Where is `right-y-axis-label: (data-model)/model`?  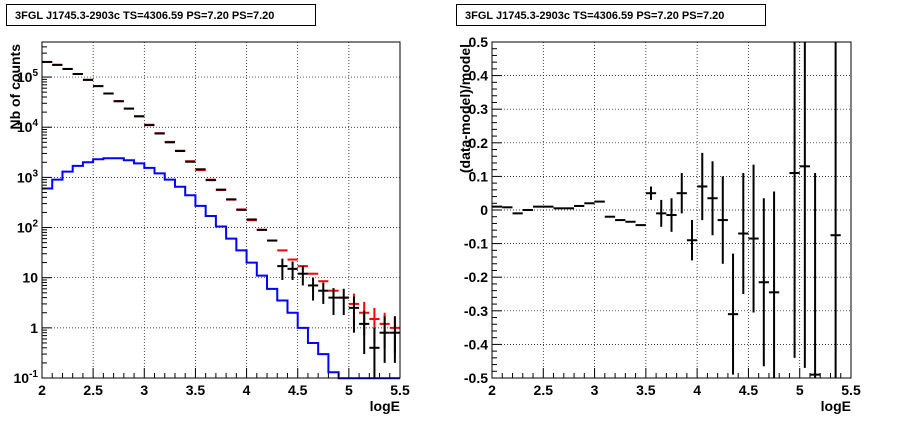
right-y-axis-label: (data-model)/model is located at coordinates (465, 108).